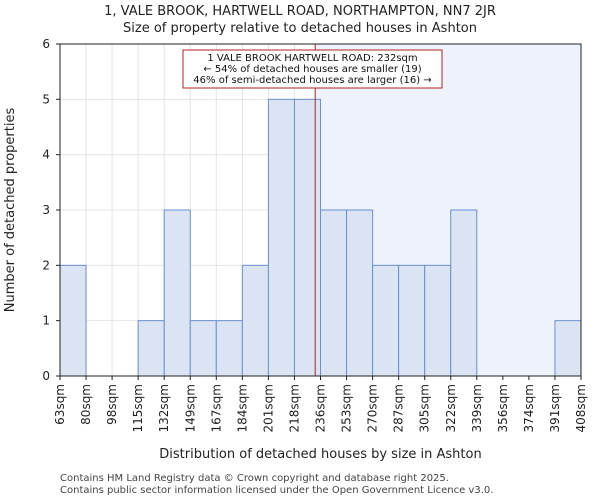 The height and width of the screenshot is (500, 600). What do you see at coordinates (46, 376) in the screenshot?
I see `y-tick-label: 0` at bounding box center [46, 376].